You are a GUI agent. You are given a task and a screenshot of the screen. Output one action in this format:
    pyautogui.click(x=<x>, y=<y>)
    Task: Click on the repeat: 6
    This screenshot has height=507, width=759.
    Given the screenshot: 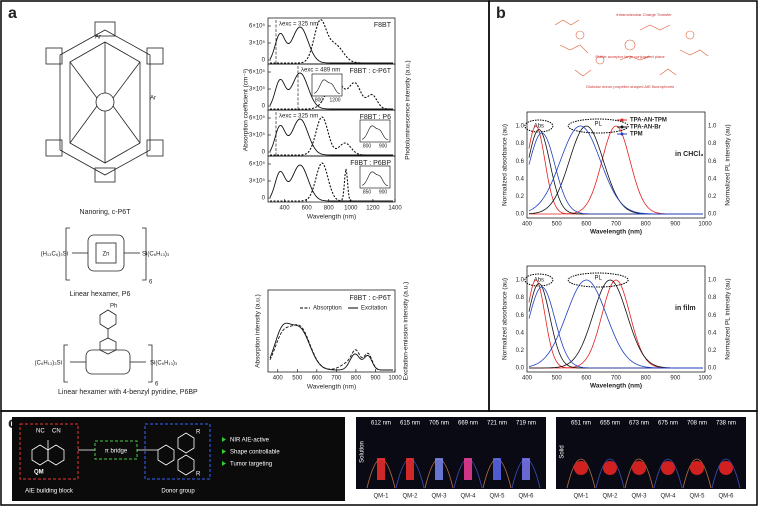 What is the action you would take?
    pyautogui.click(x=151, y=283)
    